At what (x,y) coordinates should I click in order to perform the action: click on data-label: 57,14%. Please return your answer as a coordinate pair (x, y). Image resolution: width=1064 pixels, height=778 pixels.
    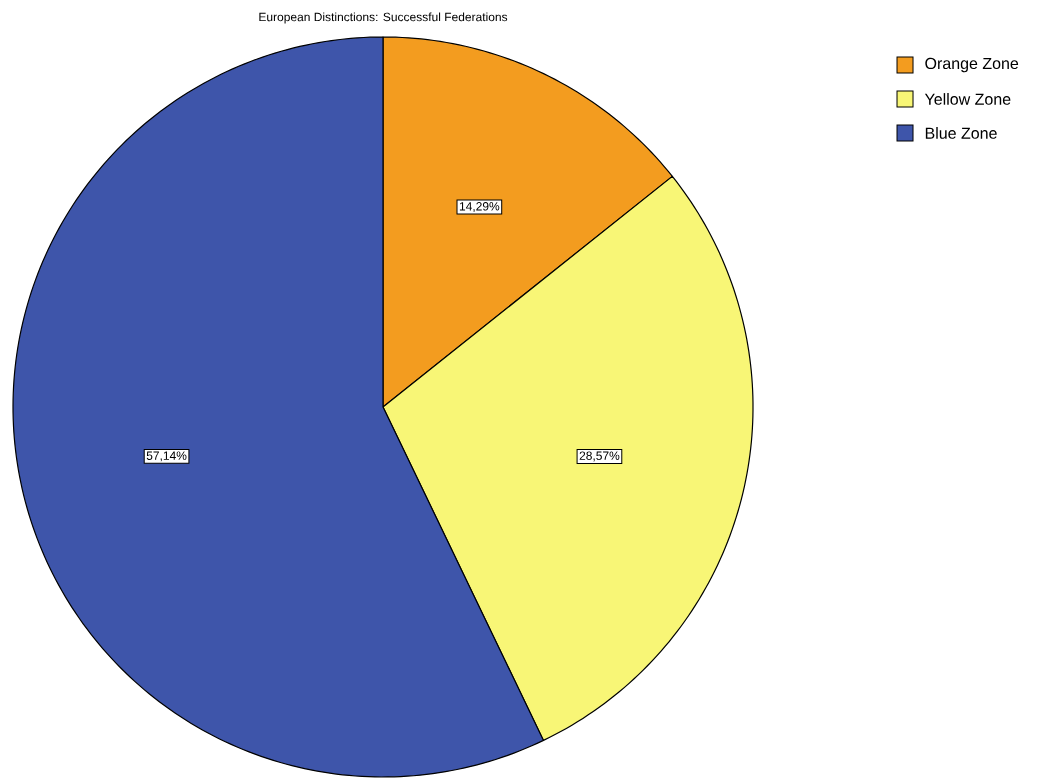
    Looking at the image, I should click on (166, 456).